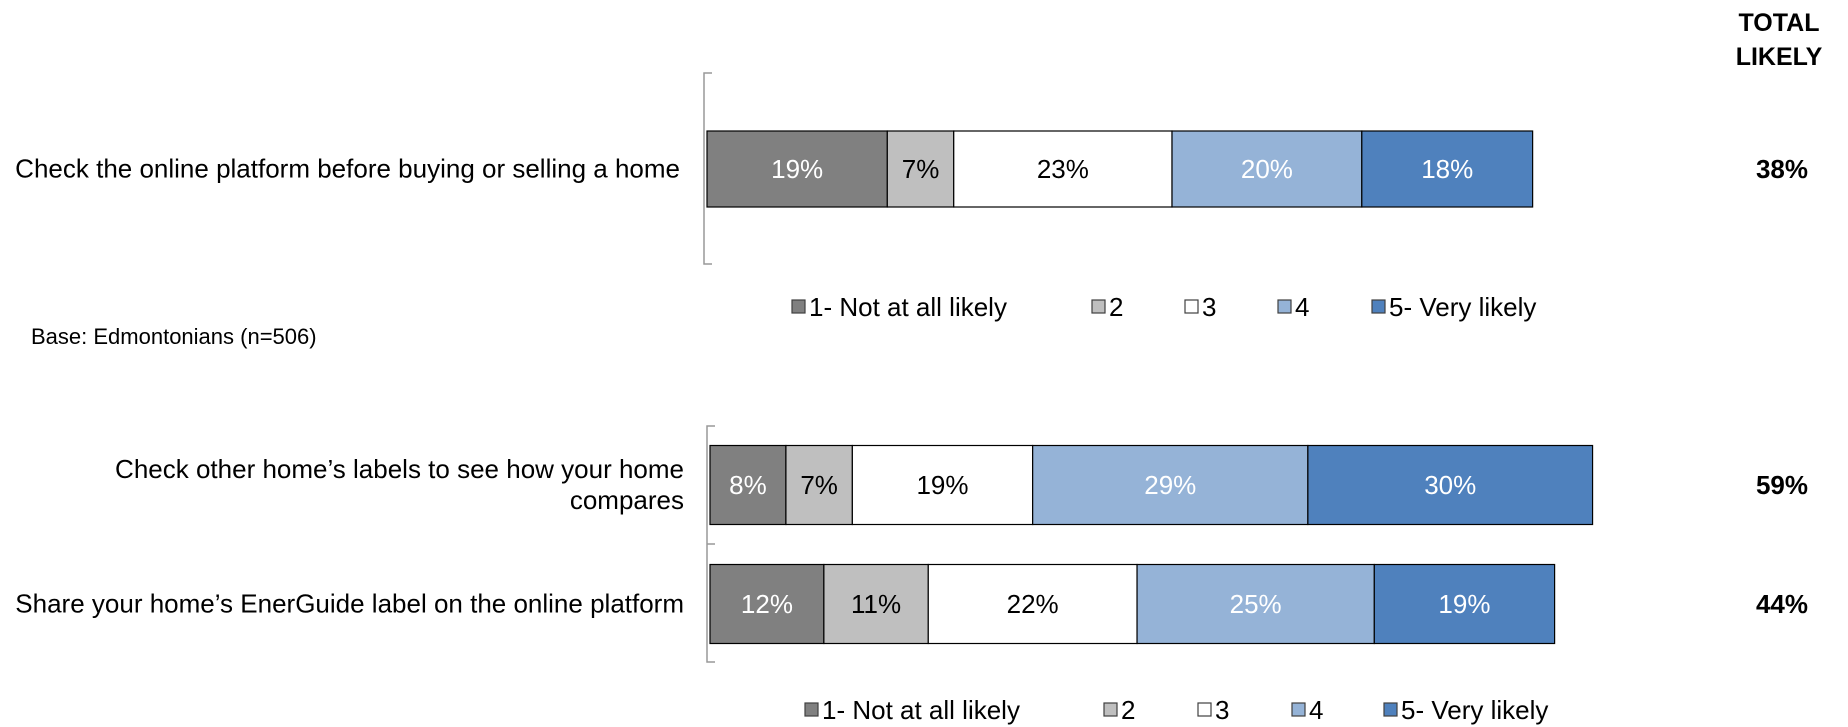 Image resolution: width=1848 pixels, height=727 pixels. I want to click on base-note: Base: Edmontonians (n=506), so click(174, 336).